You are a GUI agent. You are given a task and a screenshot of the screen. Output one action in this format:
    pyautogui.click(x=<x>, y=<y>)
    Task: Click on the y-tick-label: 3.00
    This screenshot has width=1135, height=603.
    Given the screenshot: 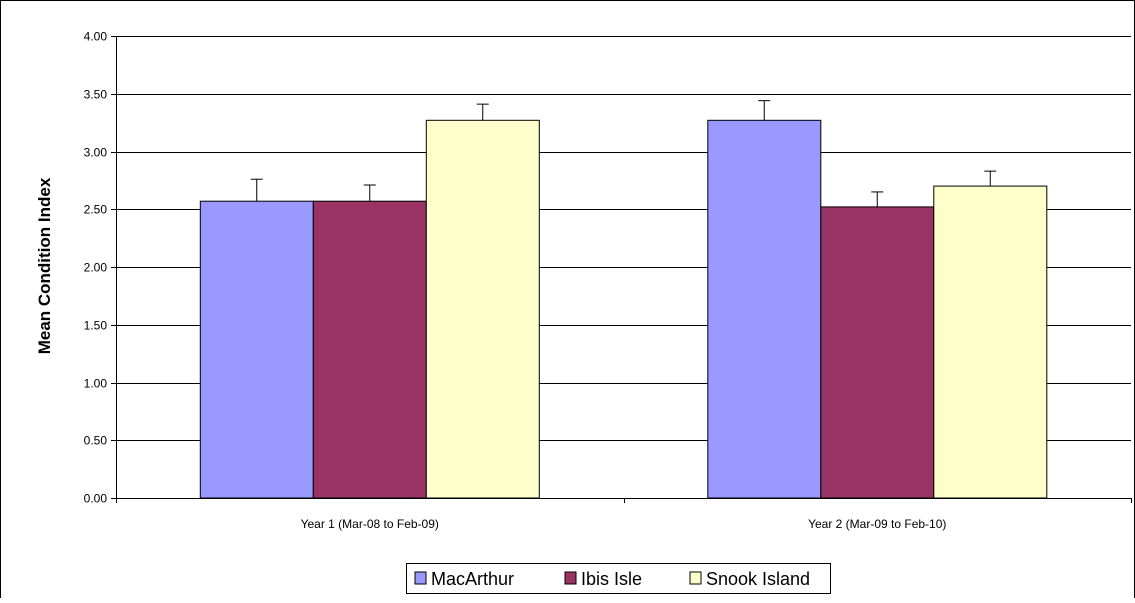 What is the action you would take?
    pyautogui.click(x=96, y=153)
    